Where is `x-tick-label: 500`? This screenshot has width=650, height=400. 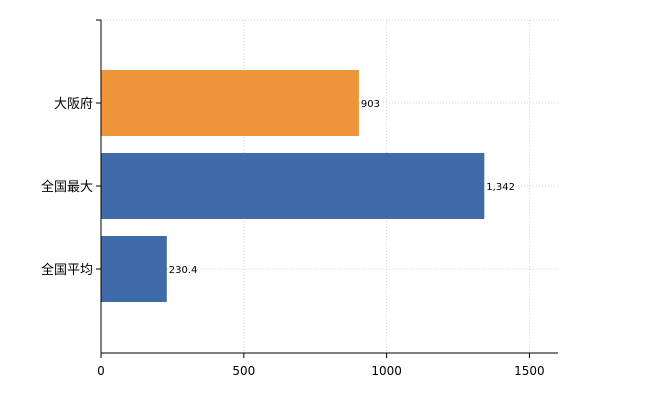
x-tick-label: 500 is located at coordinates (243, 371).